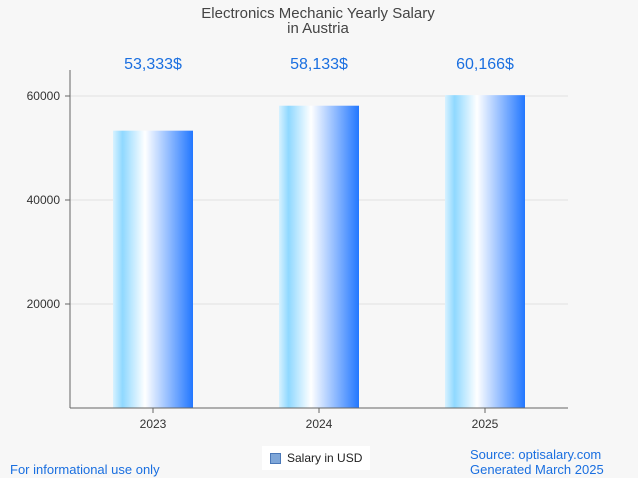 This screenshot has height=478, width=638. I want to click on legend-swatch, so click(275, 458).